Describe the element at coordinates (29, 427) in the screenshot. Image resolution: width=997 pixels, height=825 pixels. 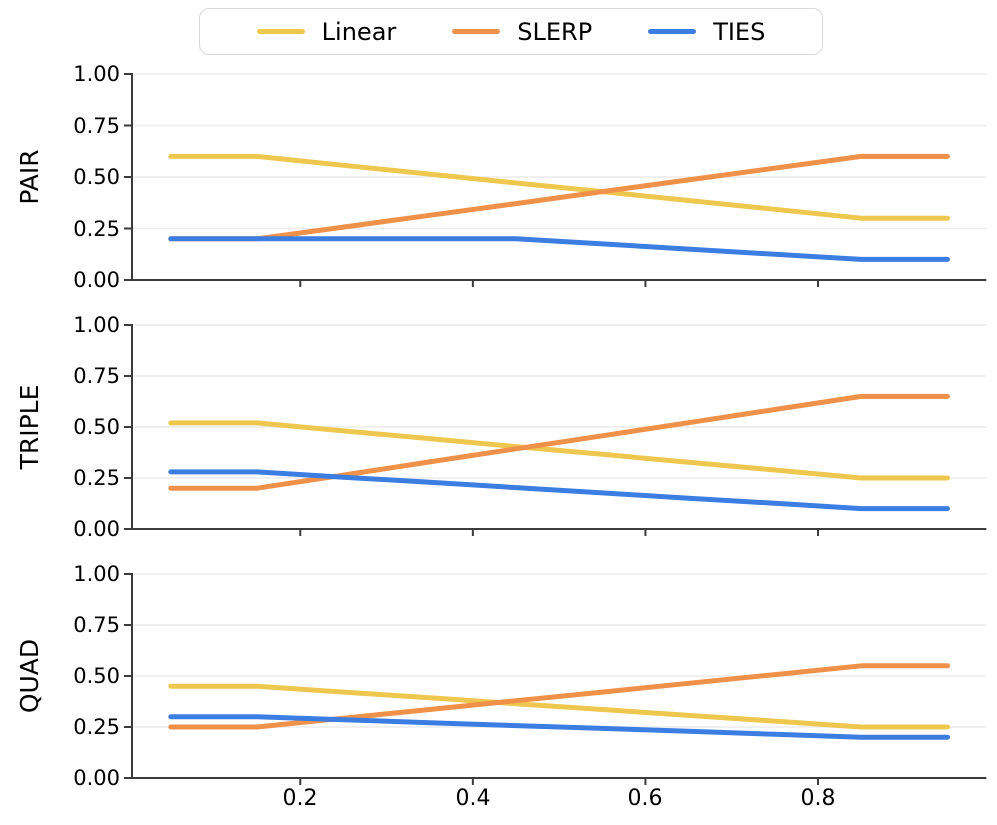
I see `row-label-triple: TRIPLE` at that location.